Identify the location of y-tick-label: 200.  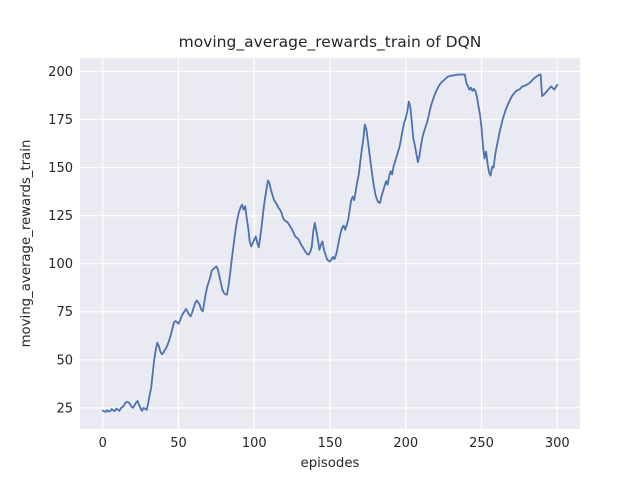
(60, 72).